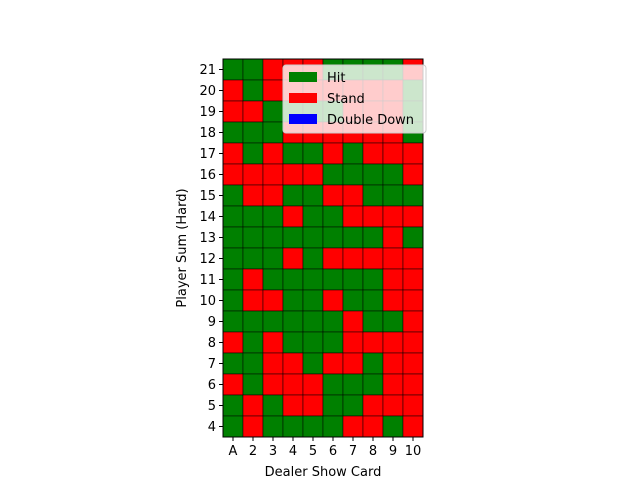  What do you see at coordinates (212, 322) in the screenshot?
I see `y-tick-label: 9` at bounding box center [212, 322].